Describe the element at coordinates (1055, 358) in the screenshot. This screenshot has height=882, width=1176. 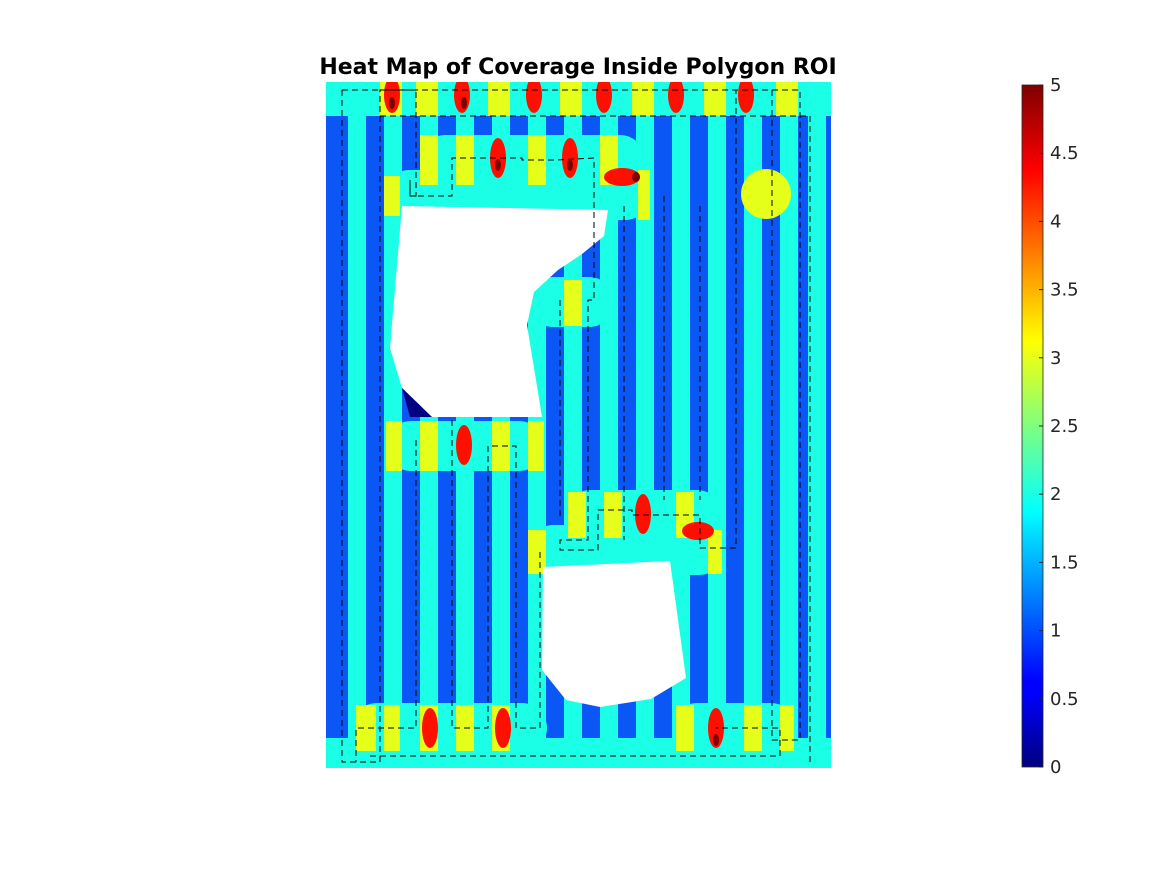
I see `colorbar-tick-label: 3` at that location.